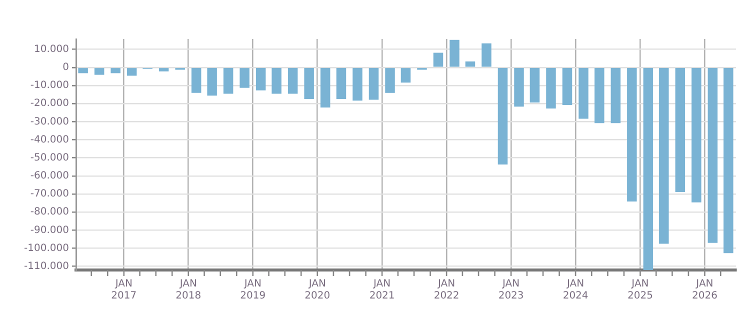  What do you see at coordinates (124, 290) in the screenshot?
I see `x-tick-label: JAN 2017` at bounding box center [124, 290].